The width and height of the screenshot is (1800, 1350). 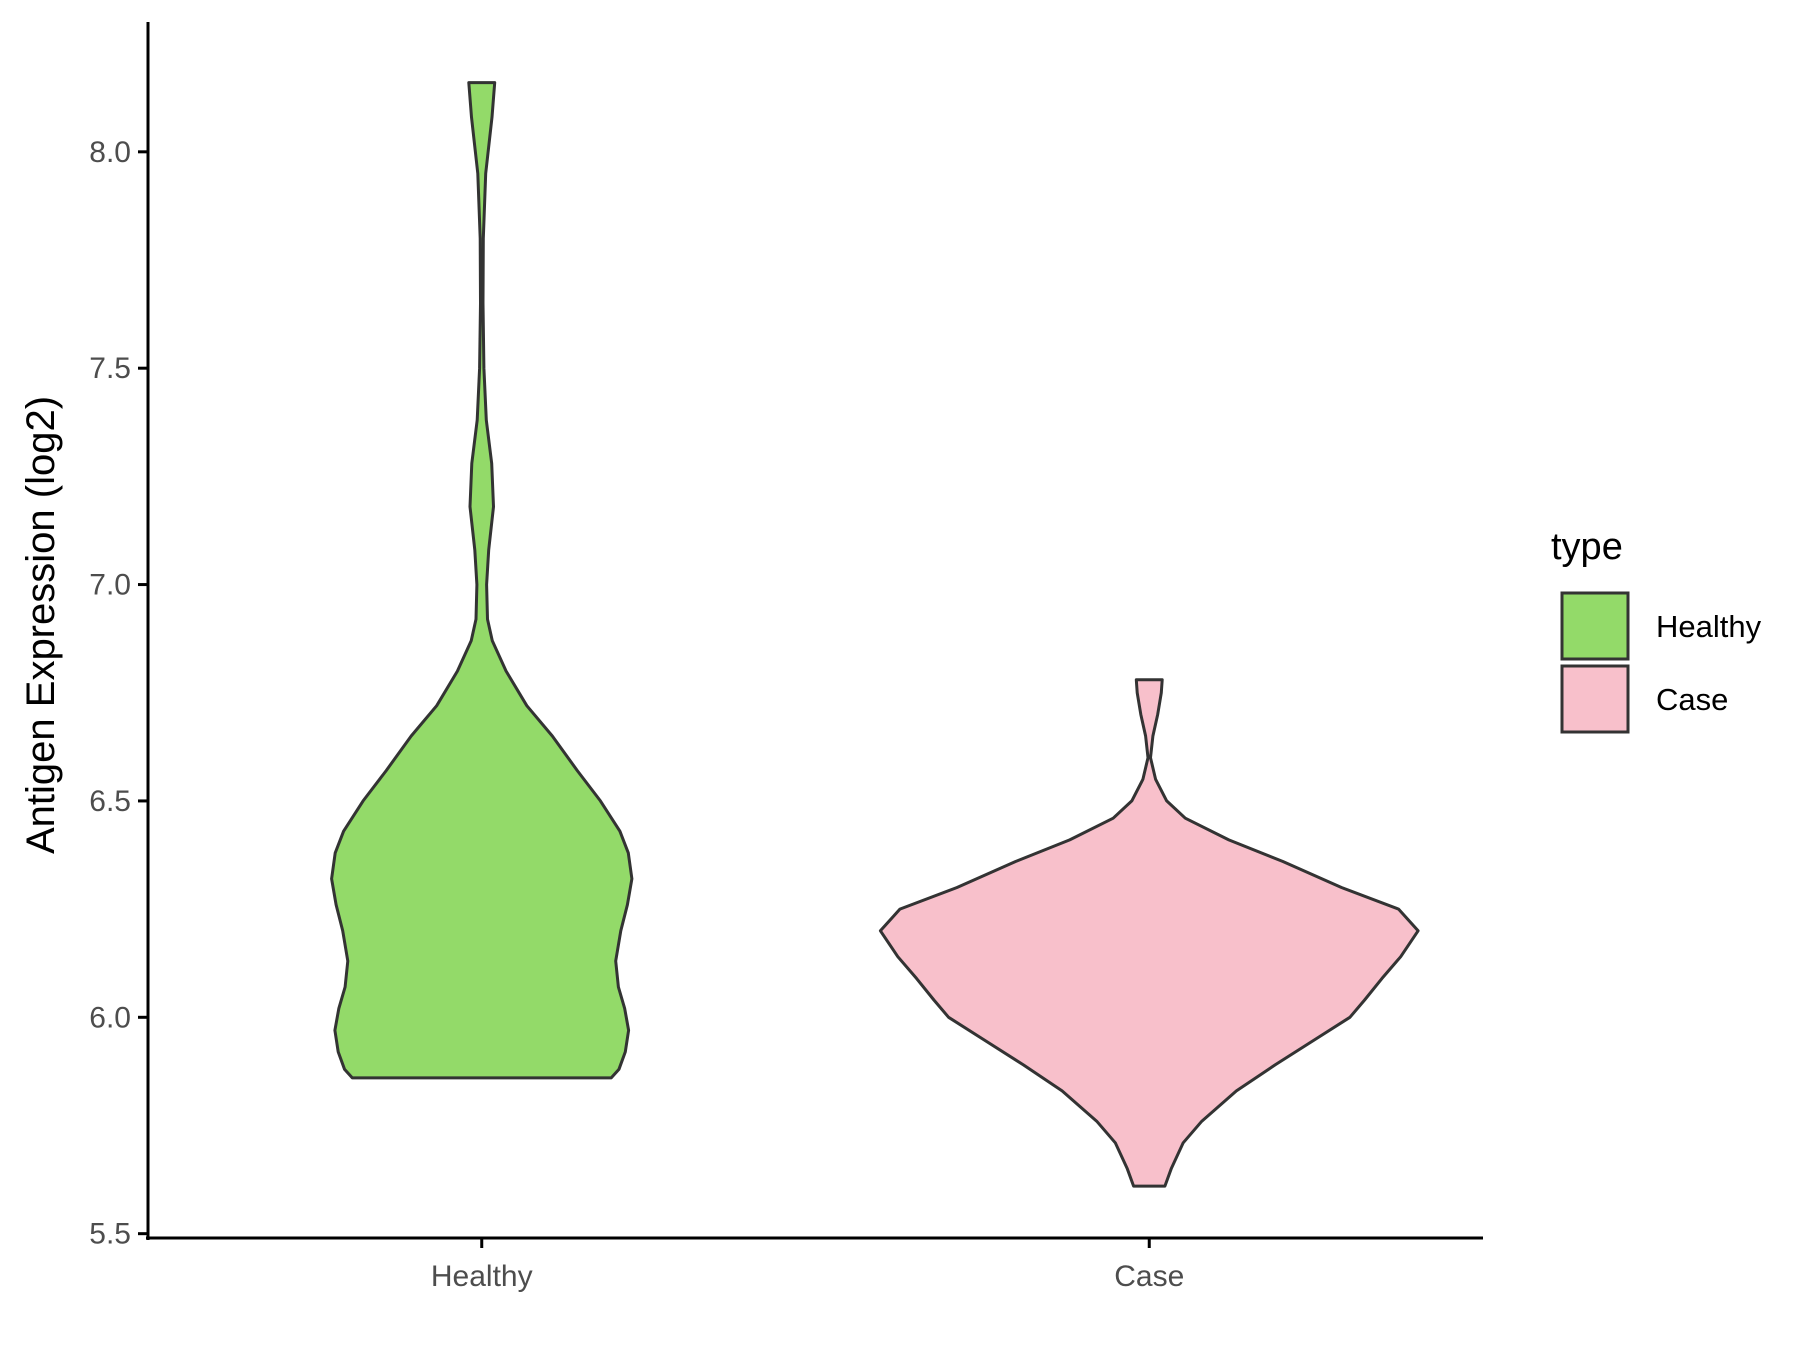 I want to click on violin-case, so click(x=1149, y=933).